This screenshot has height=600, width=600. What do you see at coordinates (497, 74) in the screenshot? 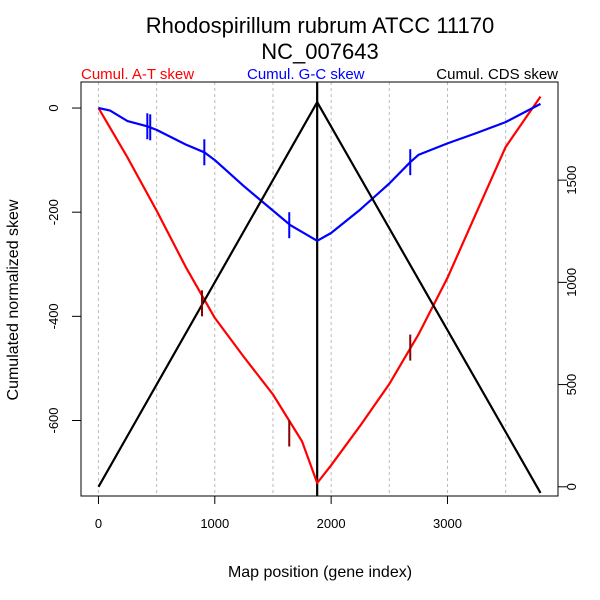
I see `legend-cds-skew: Cumul. CDS skew` at bounding box center [497, 74].